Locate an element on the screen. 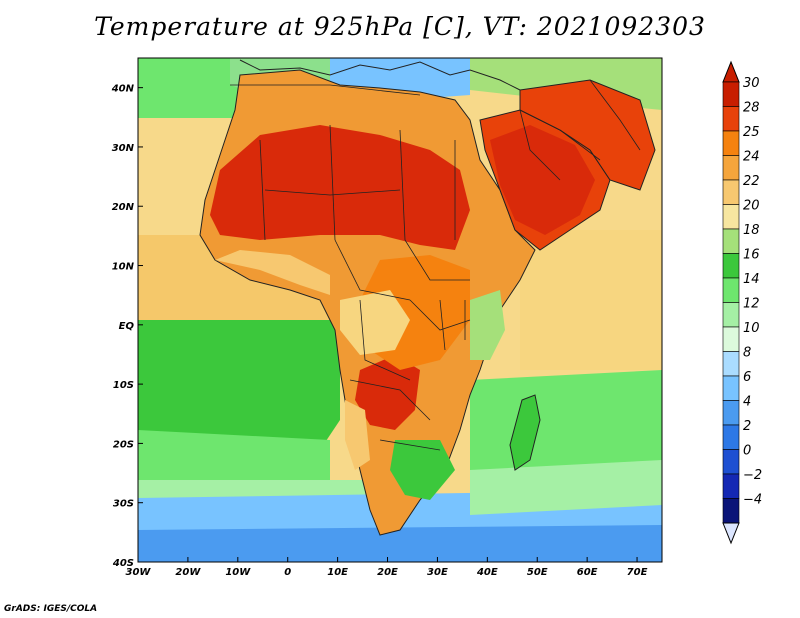  lat-tick-label: 20N is located at coordinates (123, 207).